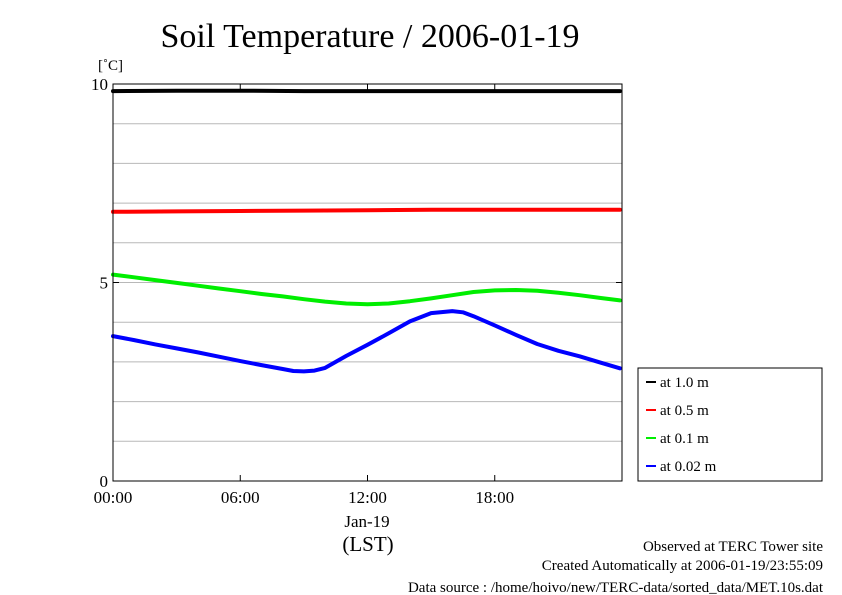 This screenshot has width=842, height=595. Describe the element at coordinates (688, 467) in the screenshot. I see `legend-label-3: at 0.02 m` at that location.